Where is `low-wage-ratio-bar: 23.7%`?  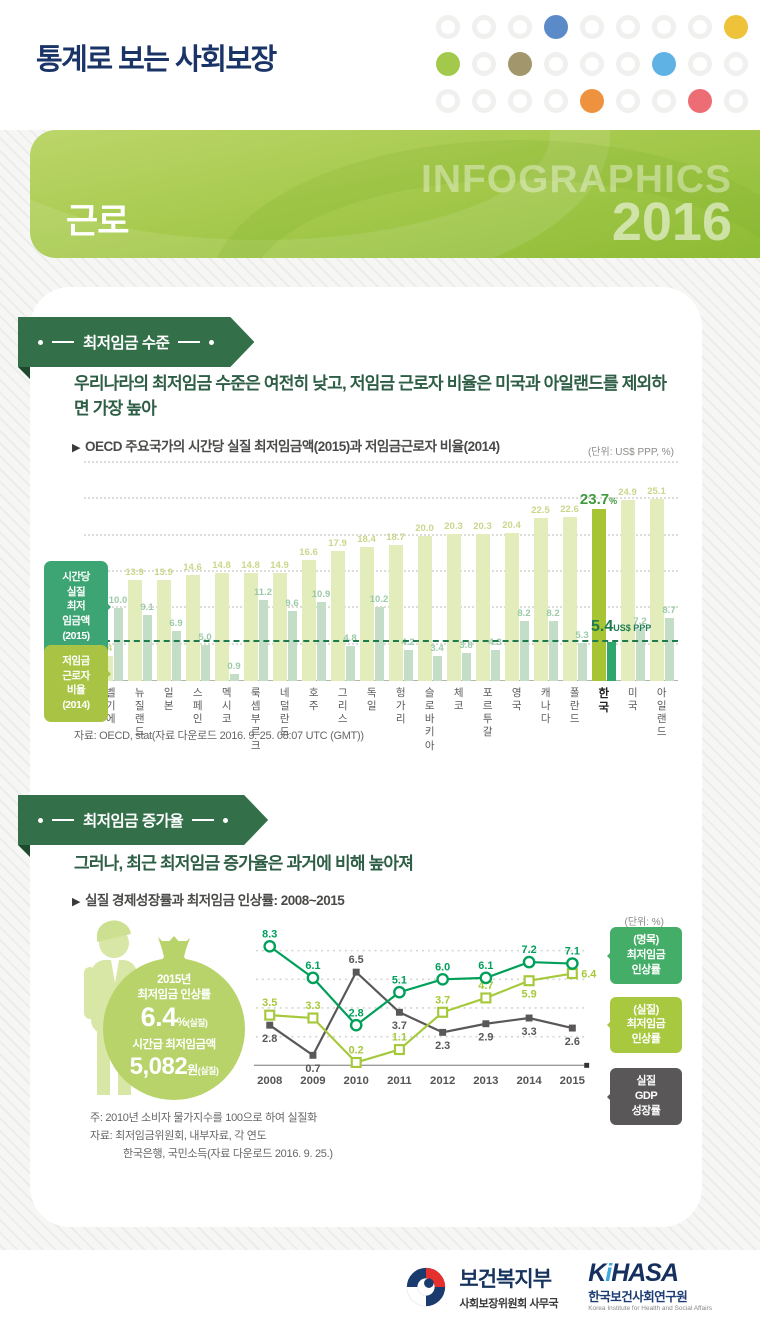
low-wage-ratio-bar: 23.7% is located at coordinates (598, 586).